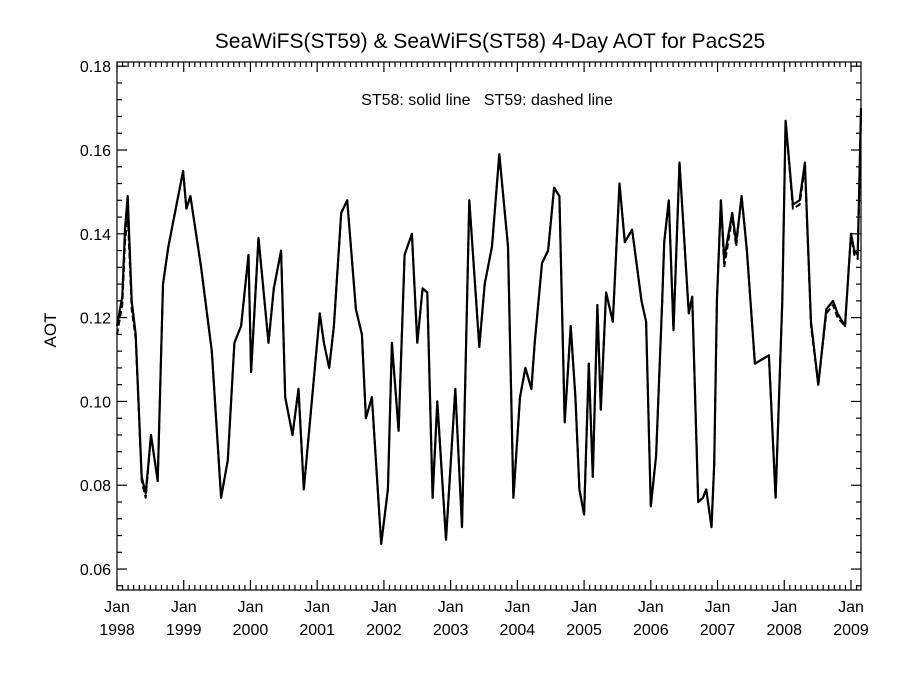  Describe the element at coordinates (651, 630) in the screenshot. I see `x-tick-label-year: 2006` at that location.